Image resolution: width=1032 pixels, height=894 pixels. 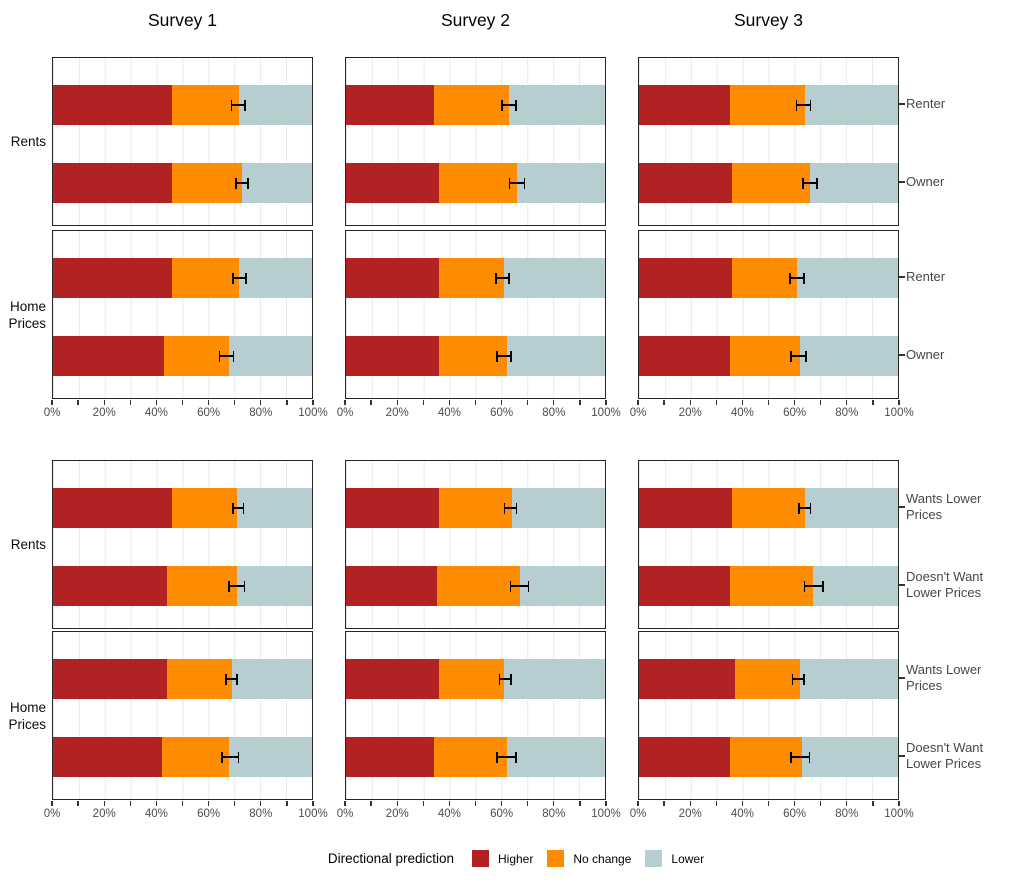 What do you see at coordinates (967, 355) in the screenshot?
I see `bar-category-label: Owner` at bounding box center [967, 355].